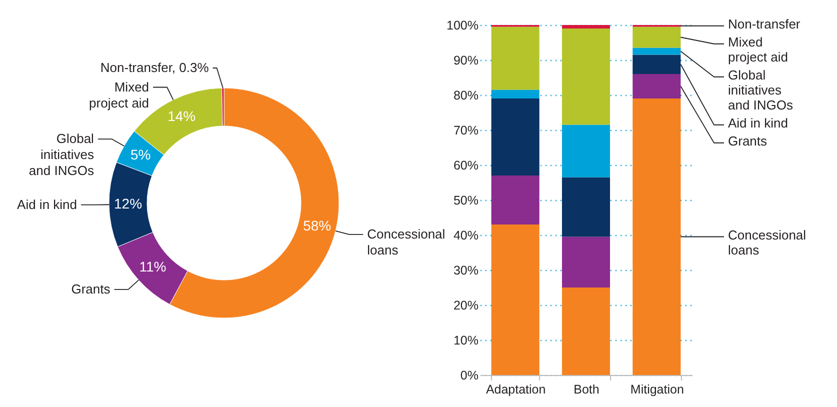 The image size is (837, 407). What do you see at coordinates (465, 341) in the screenshot?
I see `y-tick-label: 10%` at bounding box center [465, 341].